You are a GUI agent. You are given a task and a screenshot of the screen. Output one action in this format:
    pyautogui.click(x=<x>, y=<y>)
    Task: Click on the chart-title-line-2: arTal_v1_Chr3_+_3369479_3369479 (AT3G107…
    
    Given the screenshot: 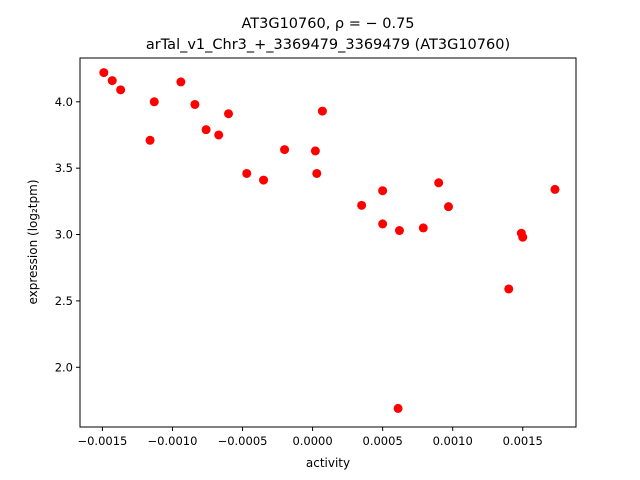 What is the action you would take?
    pyautogui.click(x=328, y=45)
    